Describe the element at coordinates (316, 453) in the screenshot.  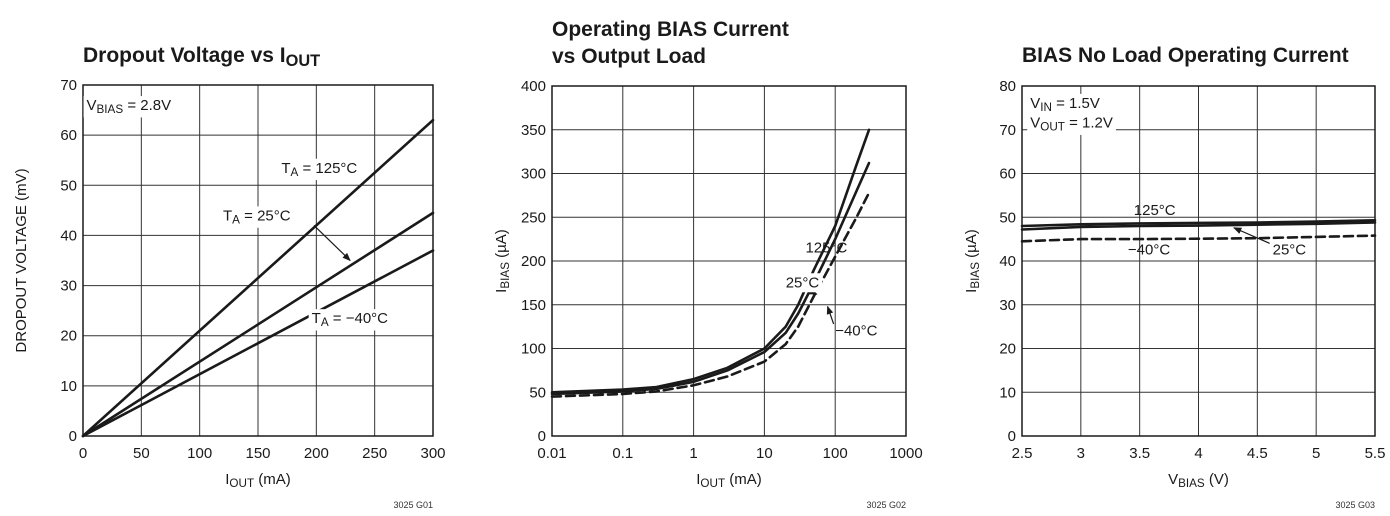
I see `x-tick-label: 200` at that location.